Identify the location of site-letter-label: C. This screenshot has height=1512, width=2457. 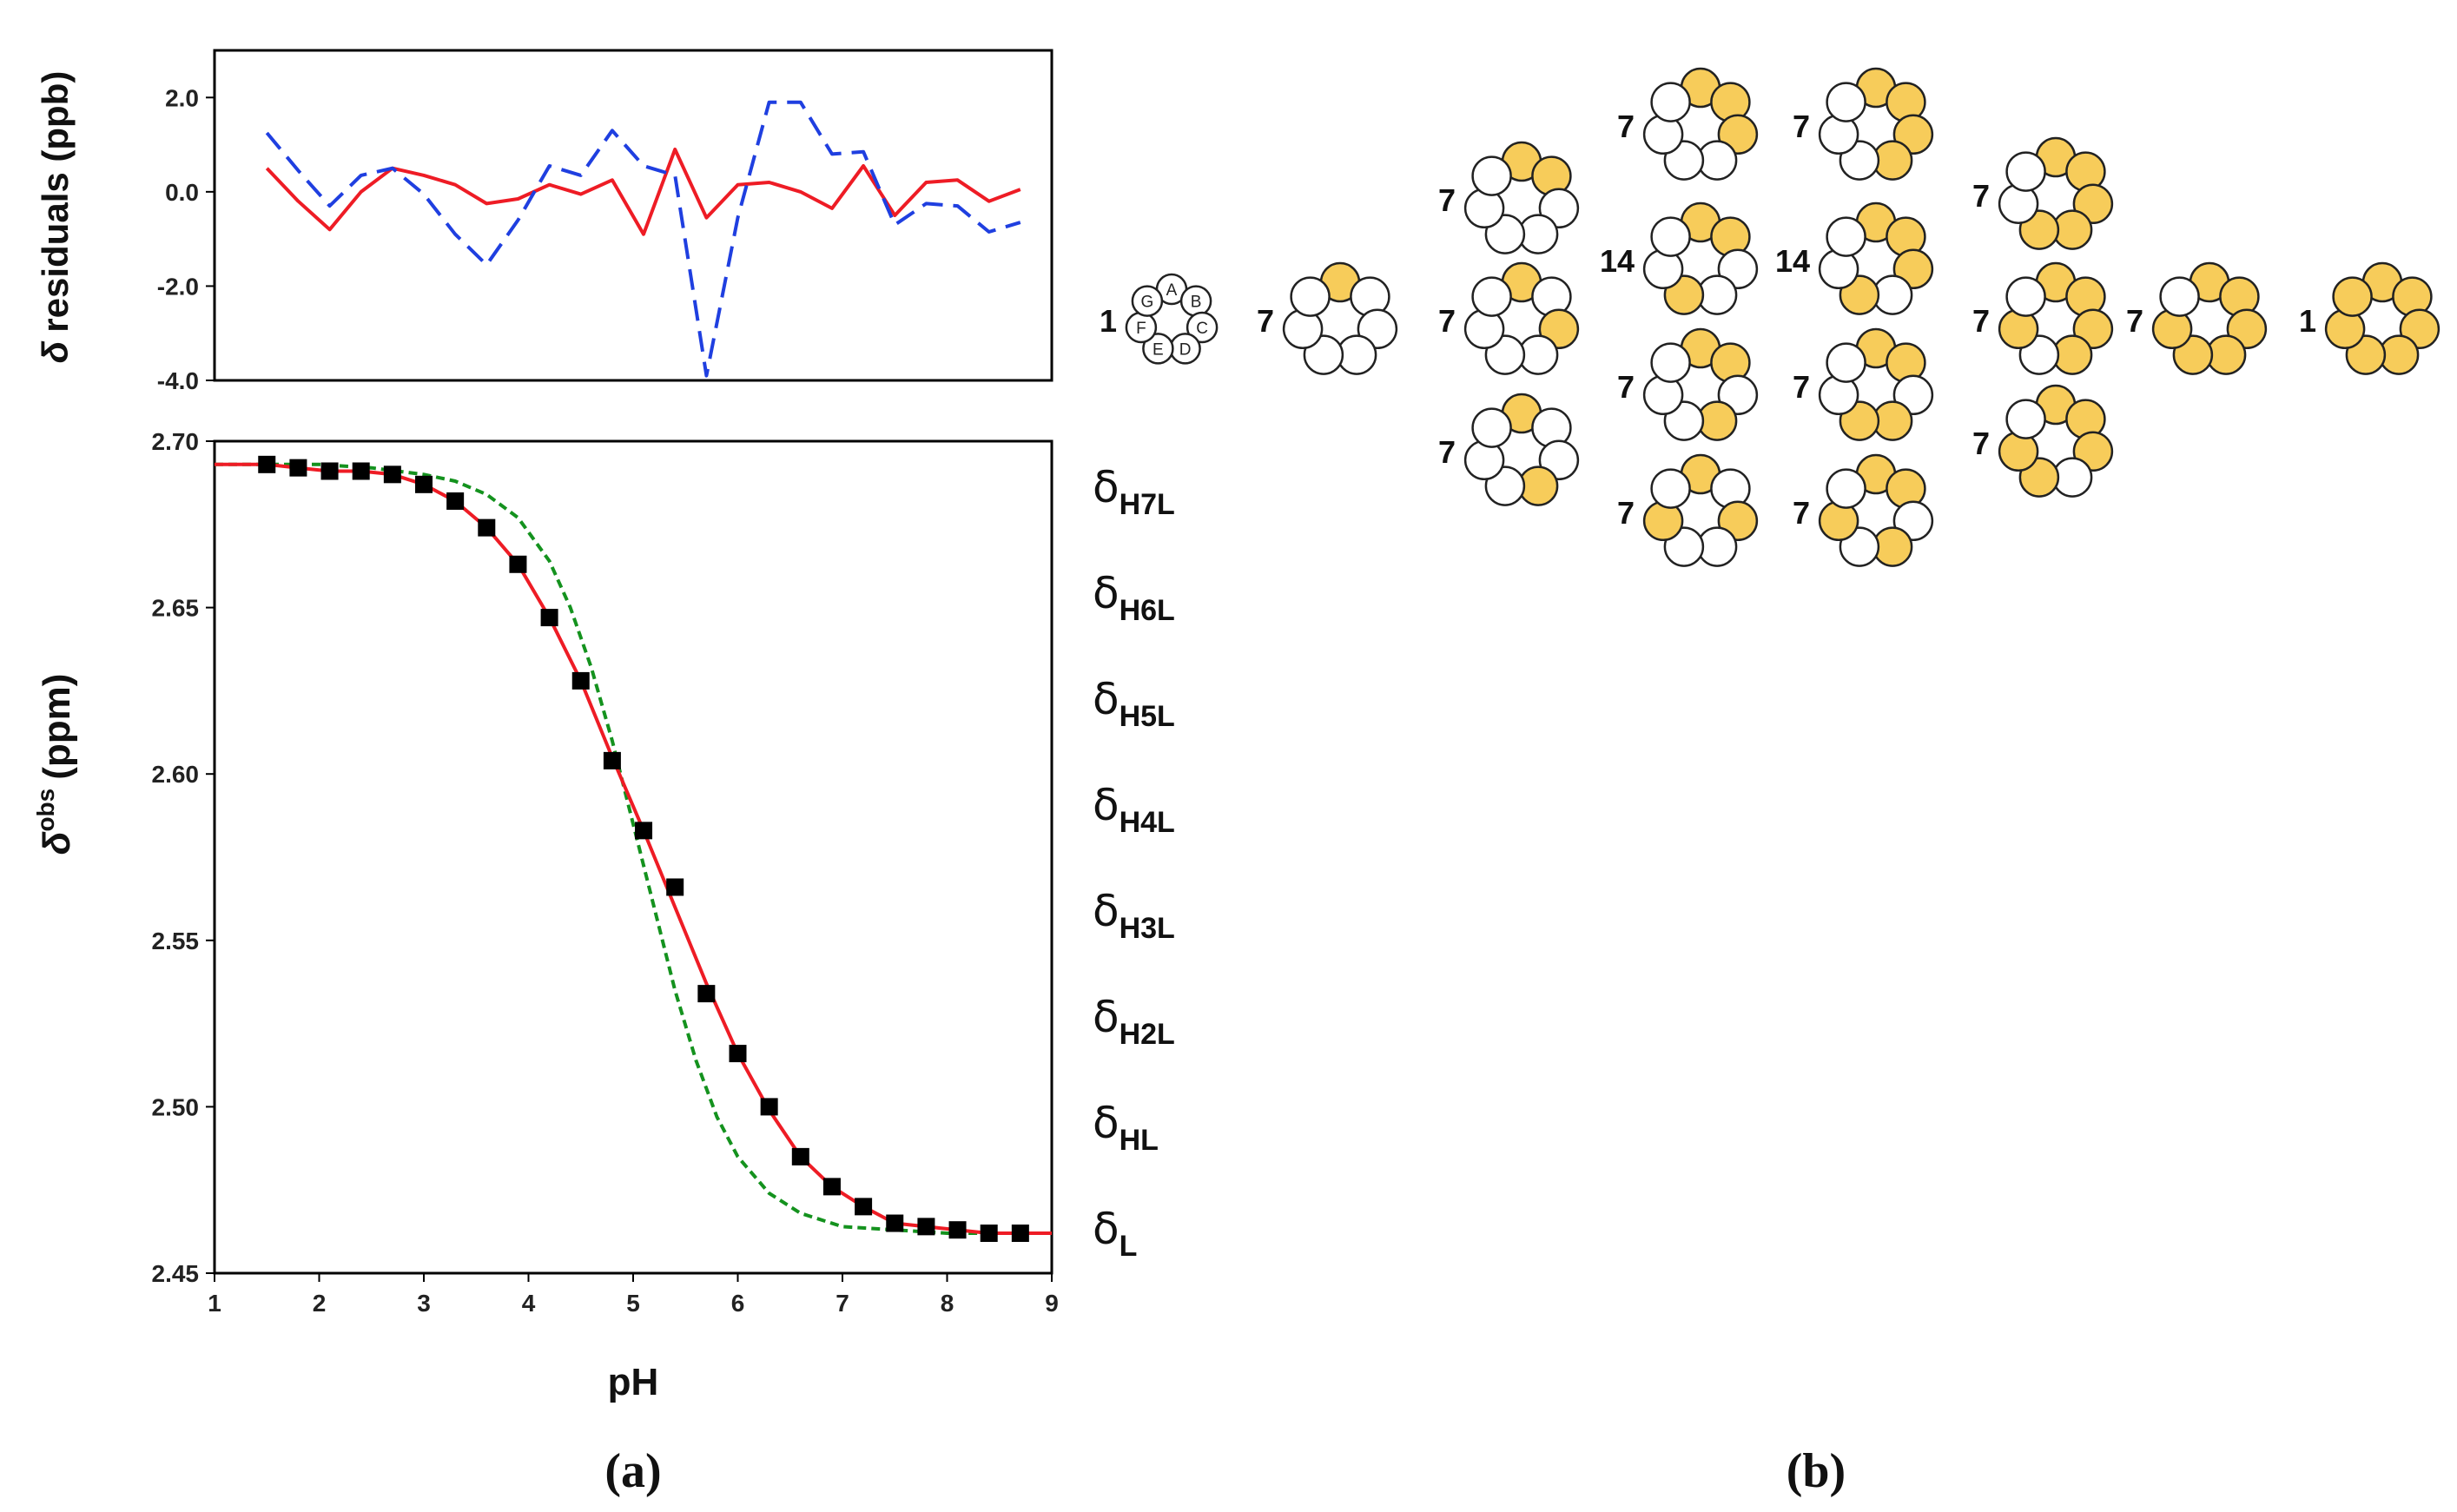
(1202, 329).